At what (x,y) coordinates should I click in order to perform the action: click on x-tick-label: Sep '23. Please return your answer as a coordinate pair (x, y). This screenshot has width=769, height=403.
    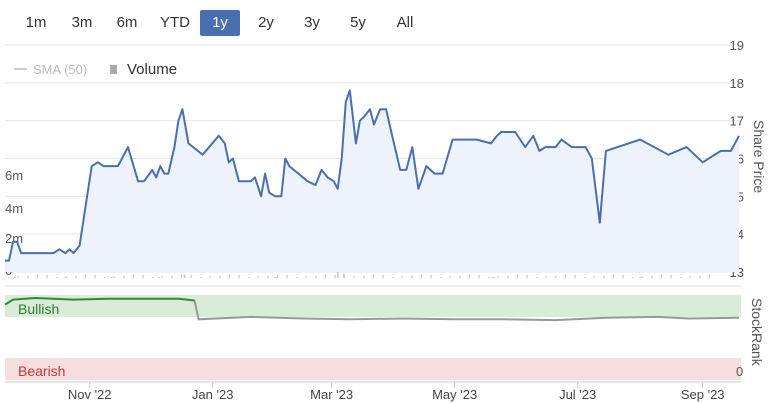
    Looking at the image, I should click on (703, 394).